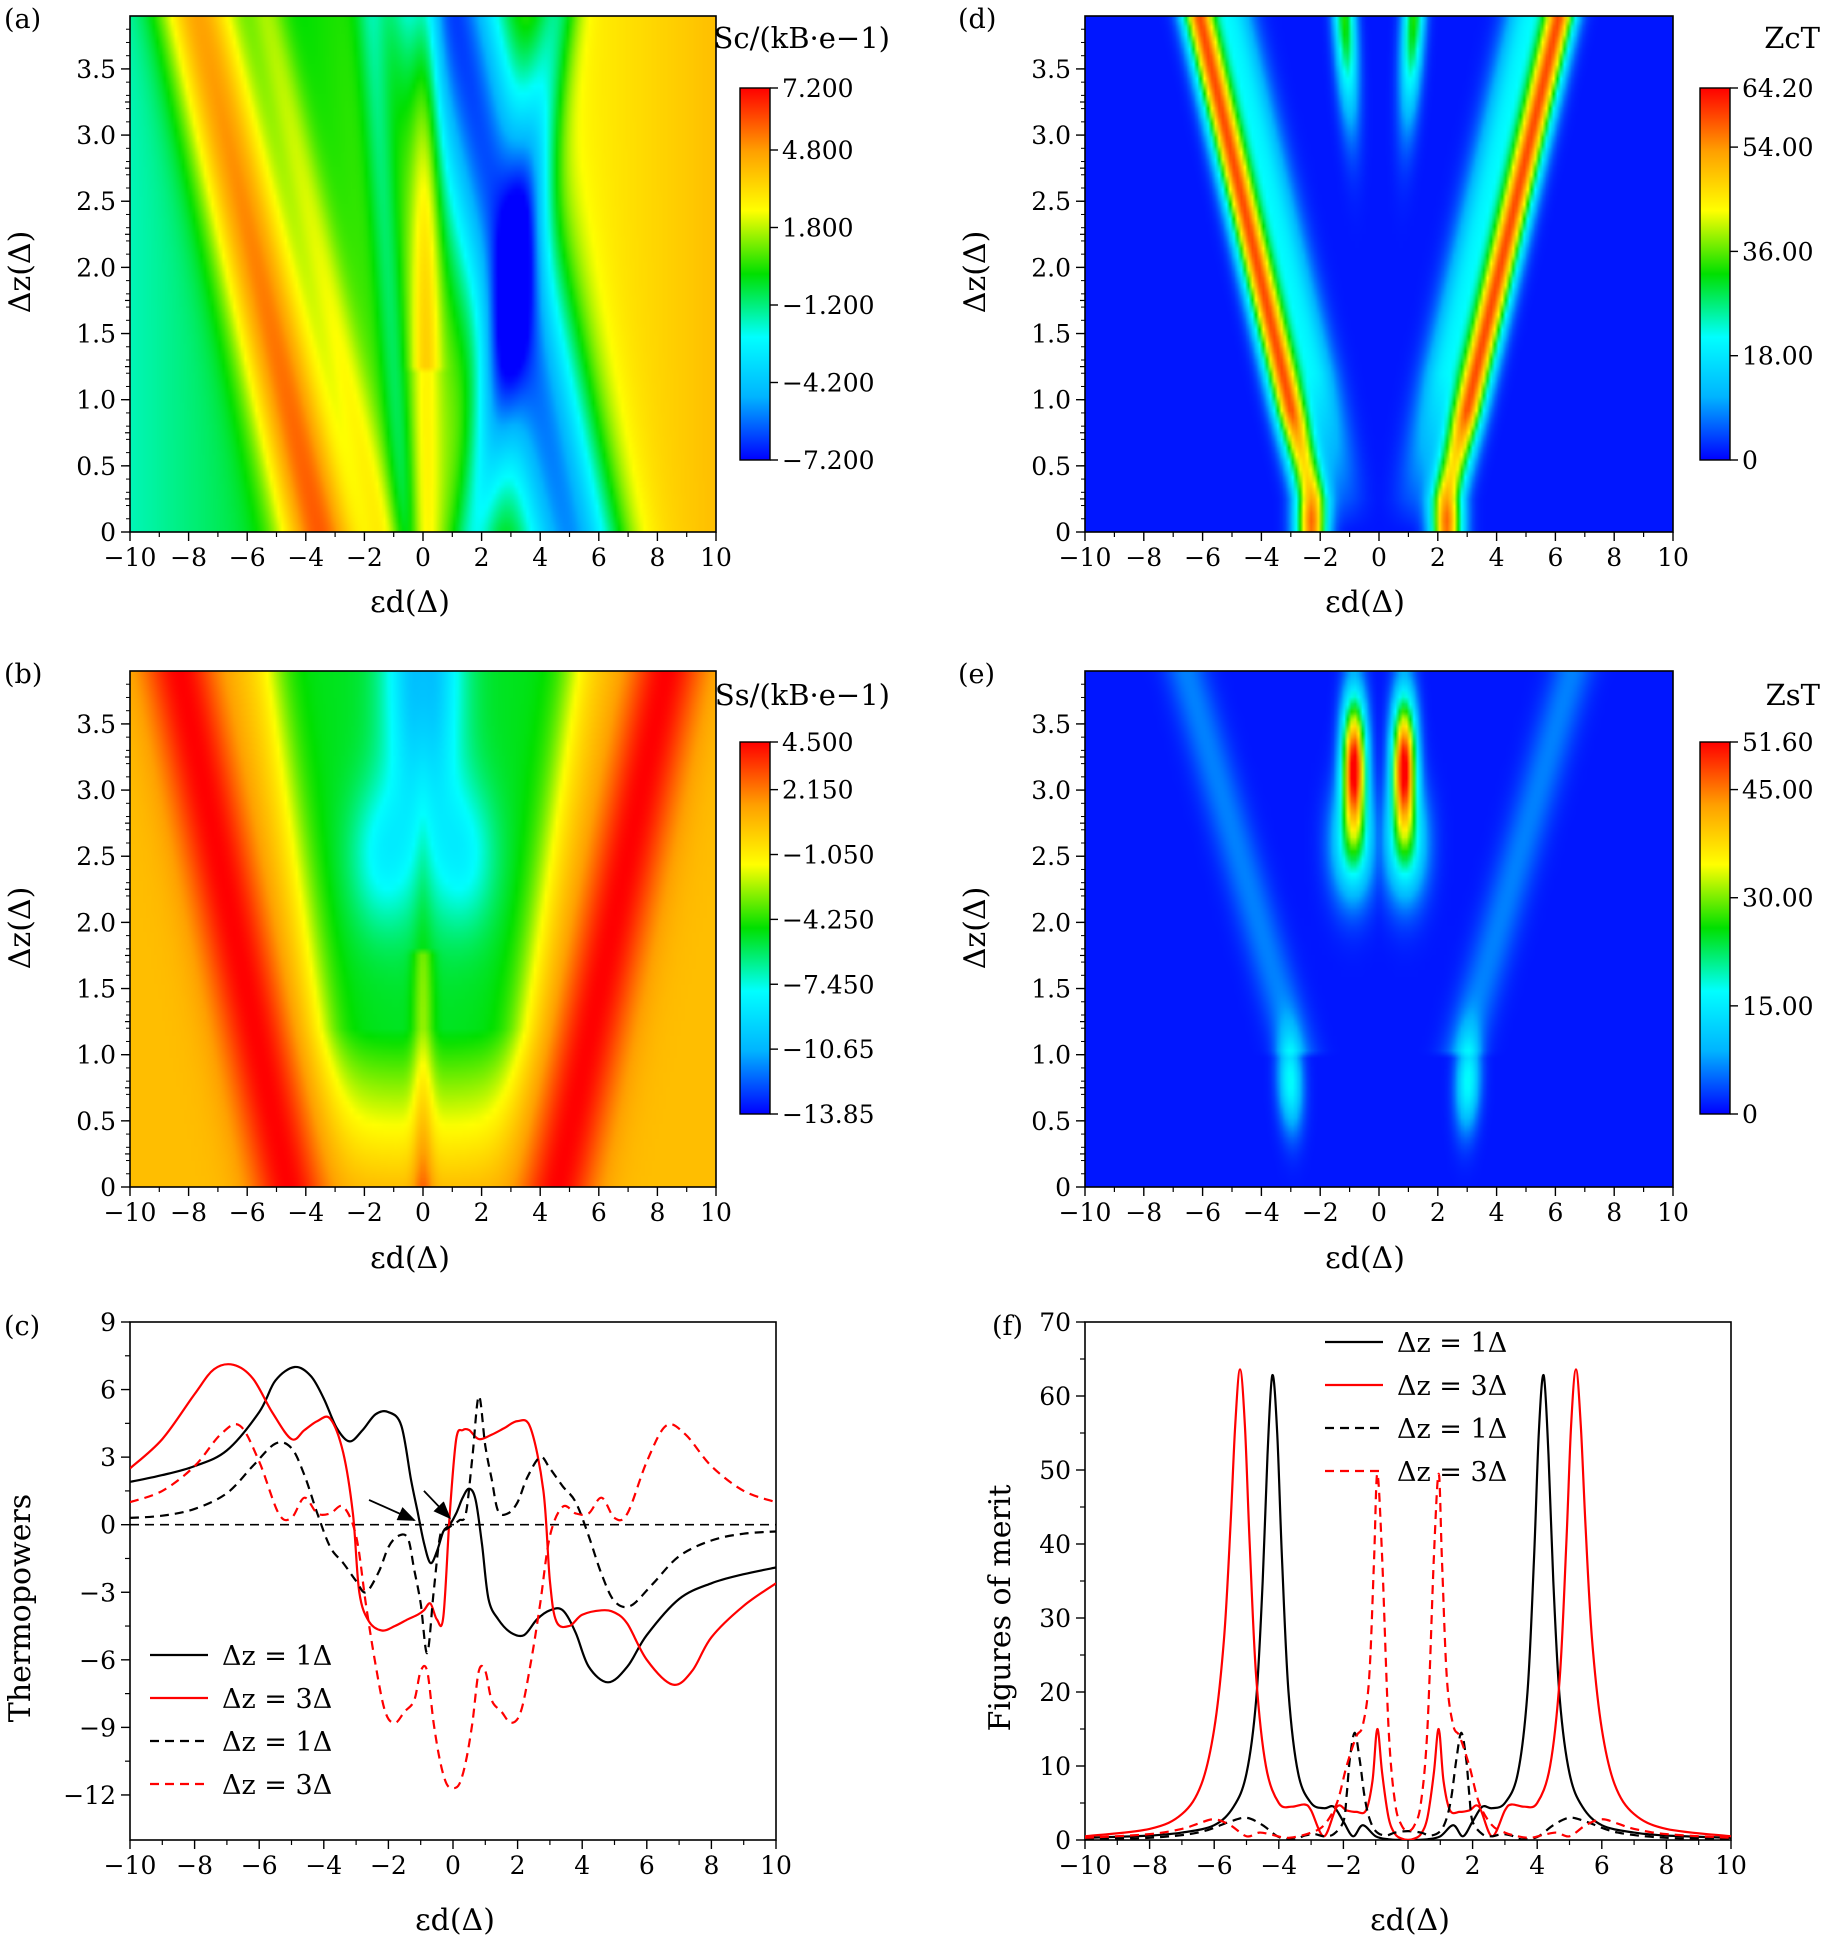 The image size is (1823, 1943). Describe the element at coordinates (1452, 1343) in the screenshot. I see `legend-label-f-0: Δz = 1Δ` at that location.